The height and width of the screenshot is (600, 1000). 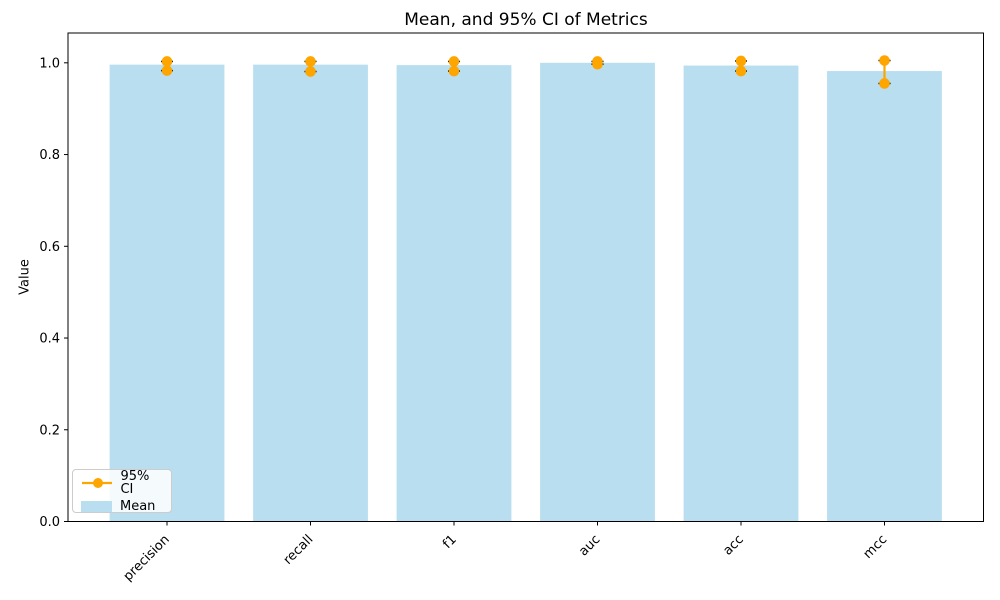 I want to click on errorbar-precision, so click(x=167, y=66).